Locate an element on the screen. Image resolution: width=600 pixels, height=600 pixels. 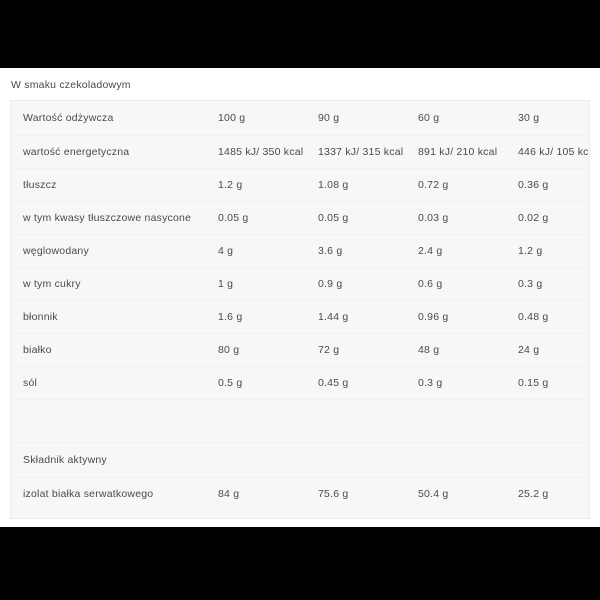
row-value-4: 24 g is located at coordinates (553, 350).